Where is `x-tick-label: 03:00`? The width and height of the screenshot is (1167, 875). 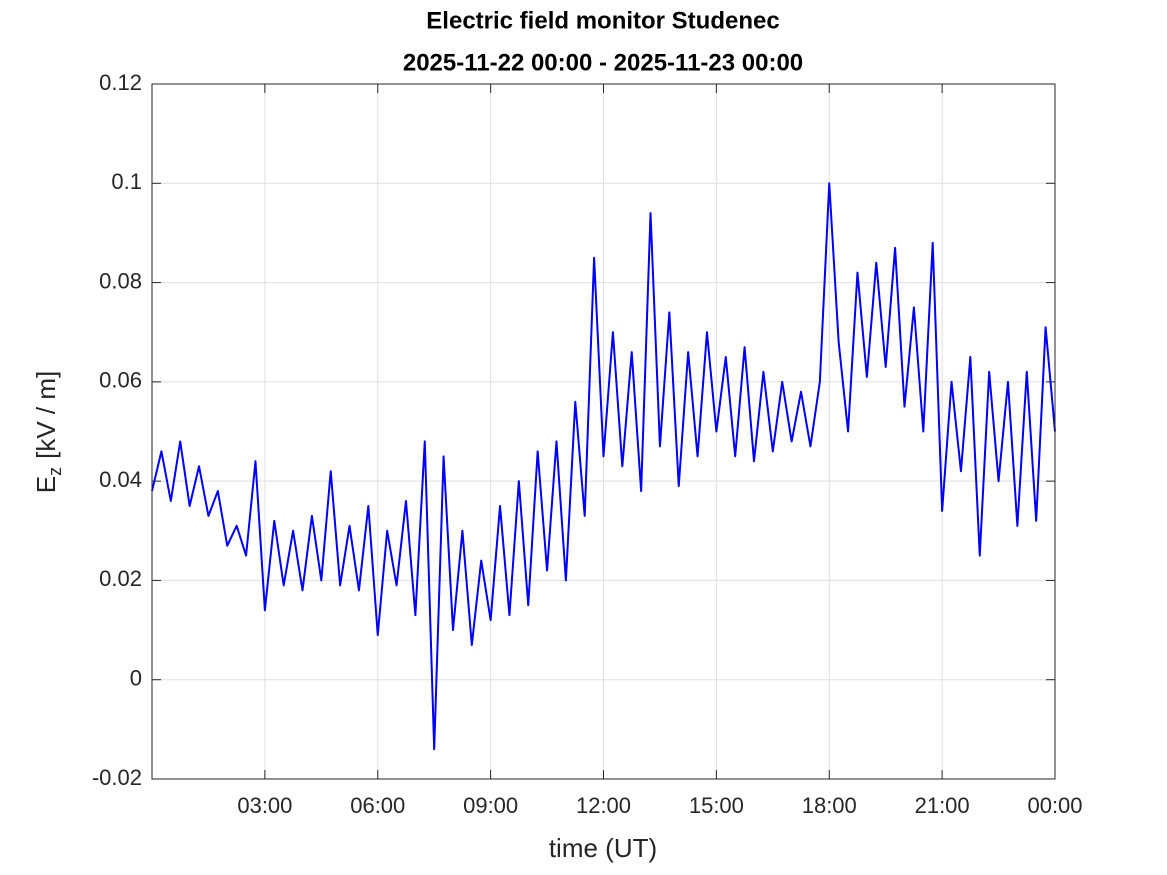 x-tick-label: 03:00 is located at coordinates (264, 805).